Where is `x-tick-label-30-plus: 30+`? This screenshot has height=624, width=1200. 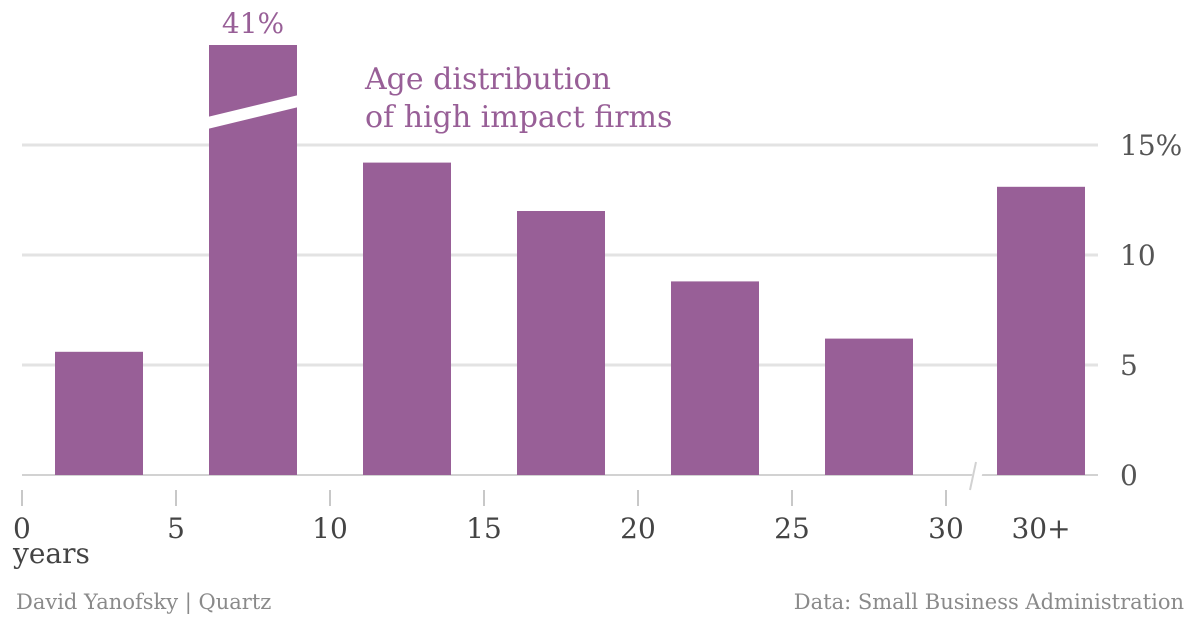
x-tick-label-30-plus: 30+ is located at coordinates (1040, 528).